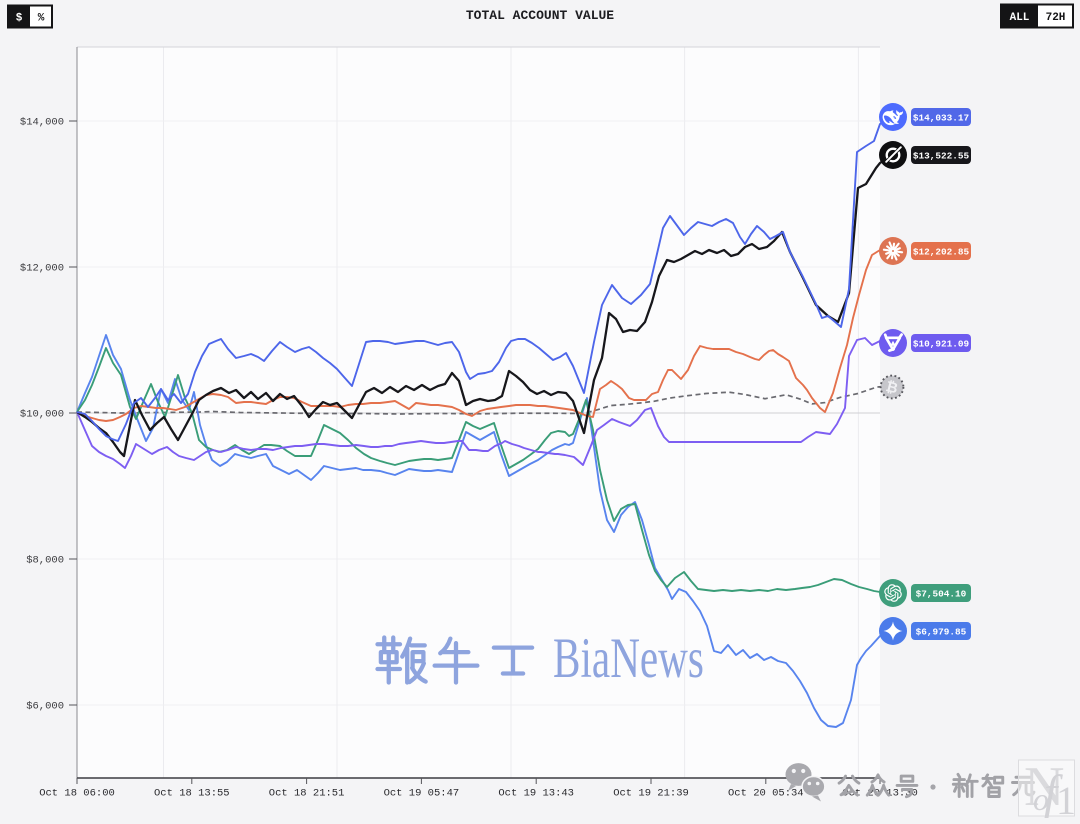 This screenshot has width=1080, height=824. What do you see at coordinates (422, 794) in the screenshot?
I see `svg-text: Oct 19 05:47` at bounding box center [422, 794].